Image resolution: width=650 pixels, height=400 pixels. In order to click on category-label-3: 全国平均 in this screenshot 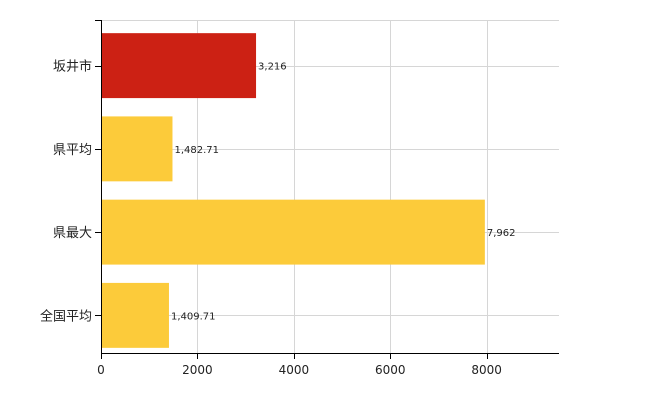, I will do `click(66, 316)`.